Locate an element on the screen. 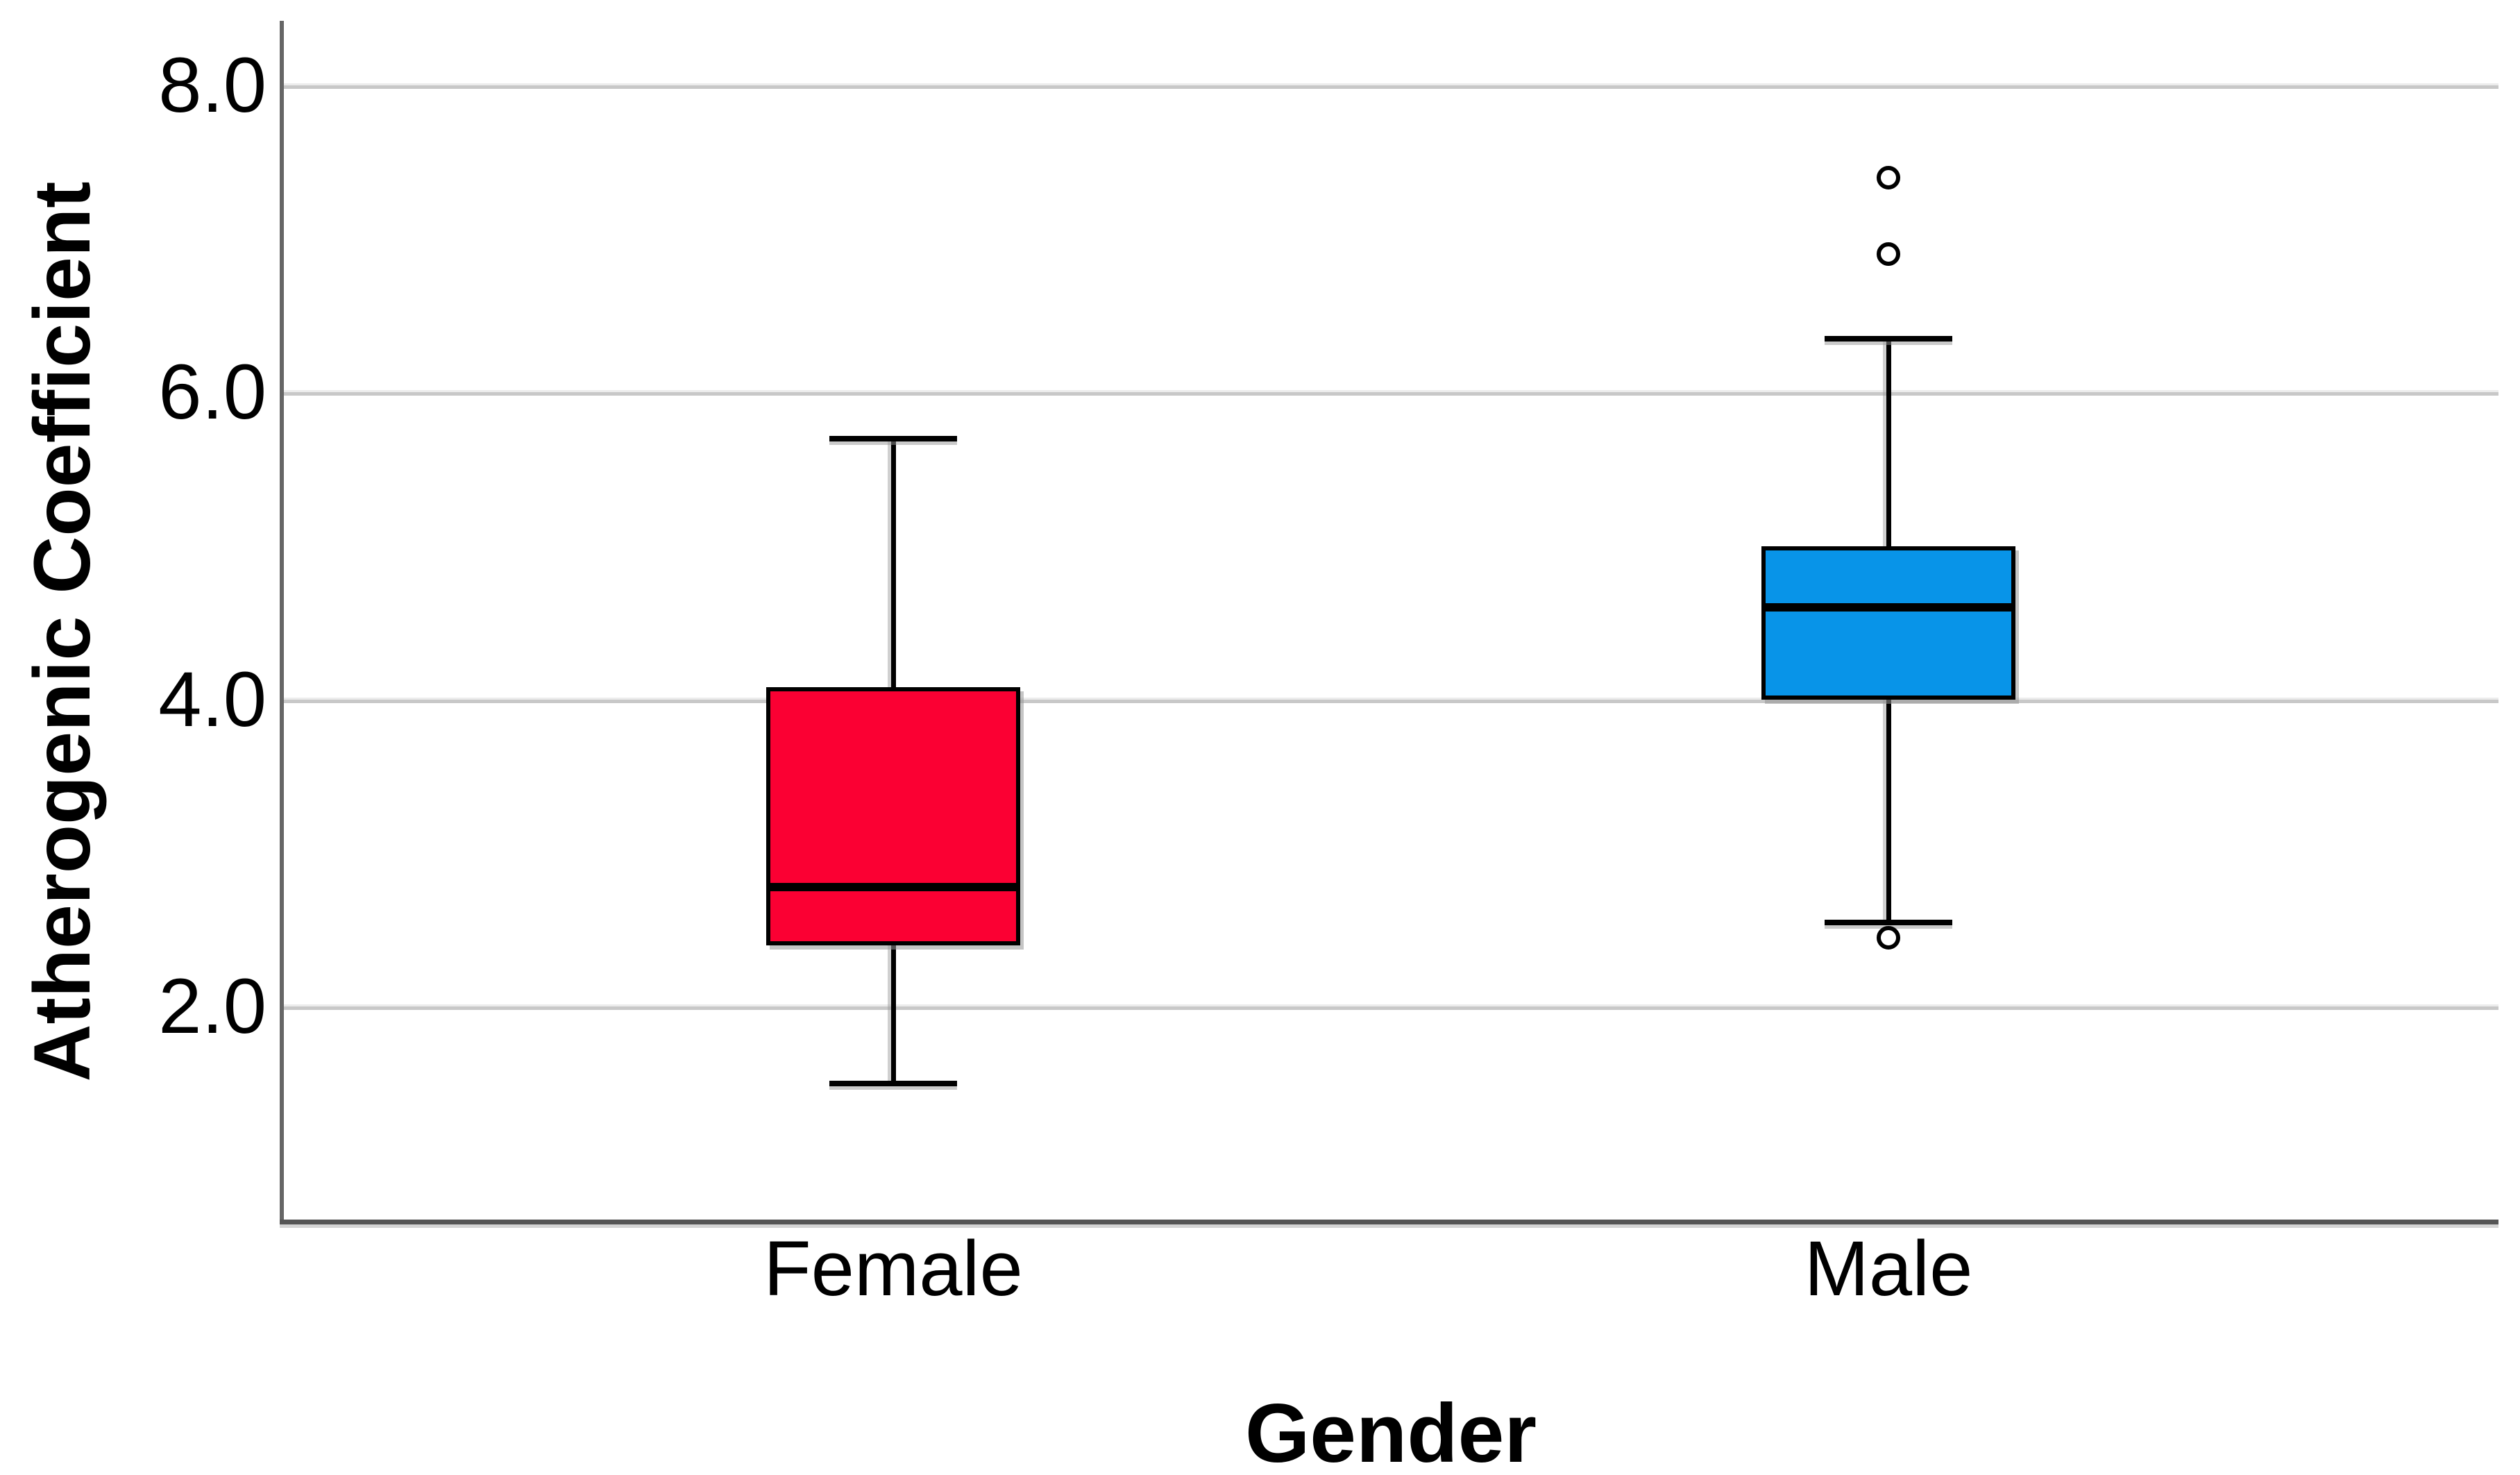  box-female is located at coordinates (893, 816).